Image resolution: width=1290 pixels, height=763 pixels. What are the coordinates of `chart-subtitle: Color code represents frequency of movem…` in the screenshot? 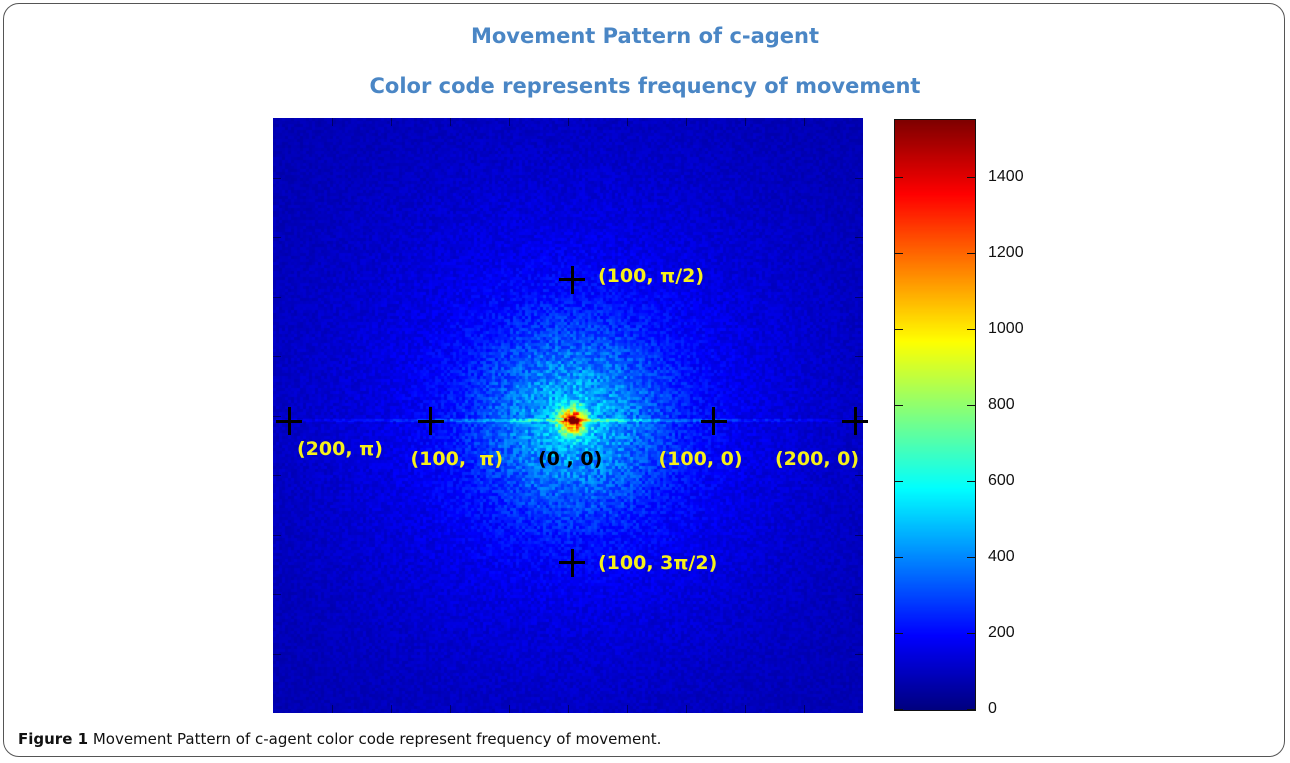 It's located at (645, 86).